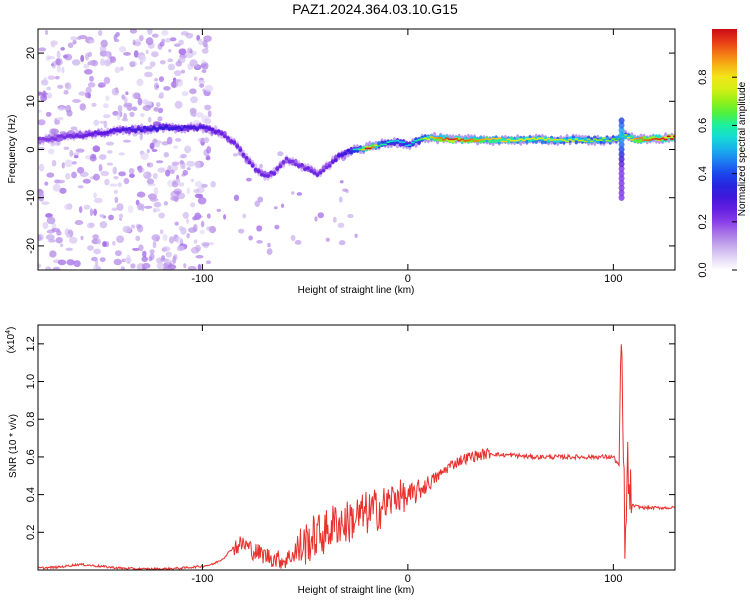  I want to click on x-tick-label: 100, so click(613, 279).